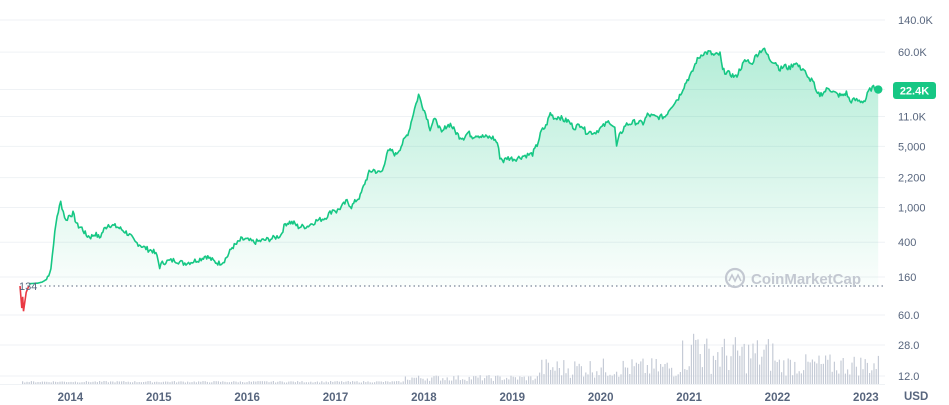  I want to click on time-axis: 2014 2015 2016 2017 2018 2019 2020 2021 2022 2023, so click(442, 394).